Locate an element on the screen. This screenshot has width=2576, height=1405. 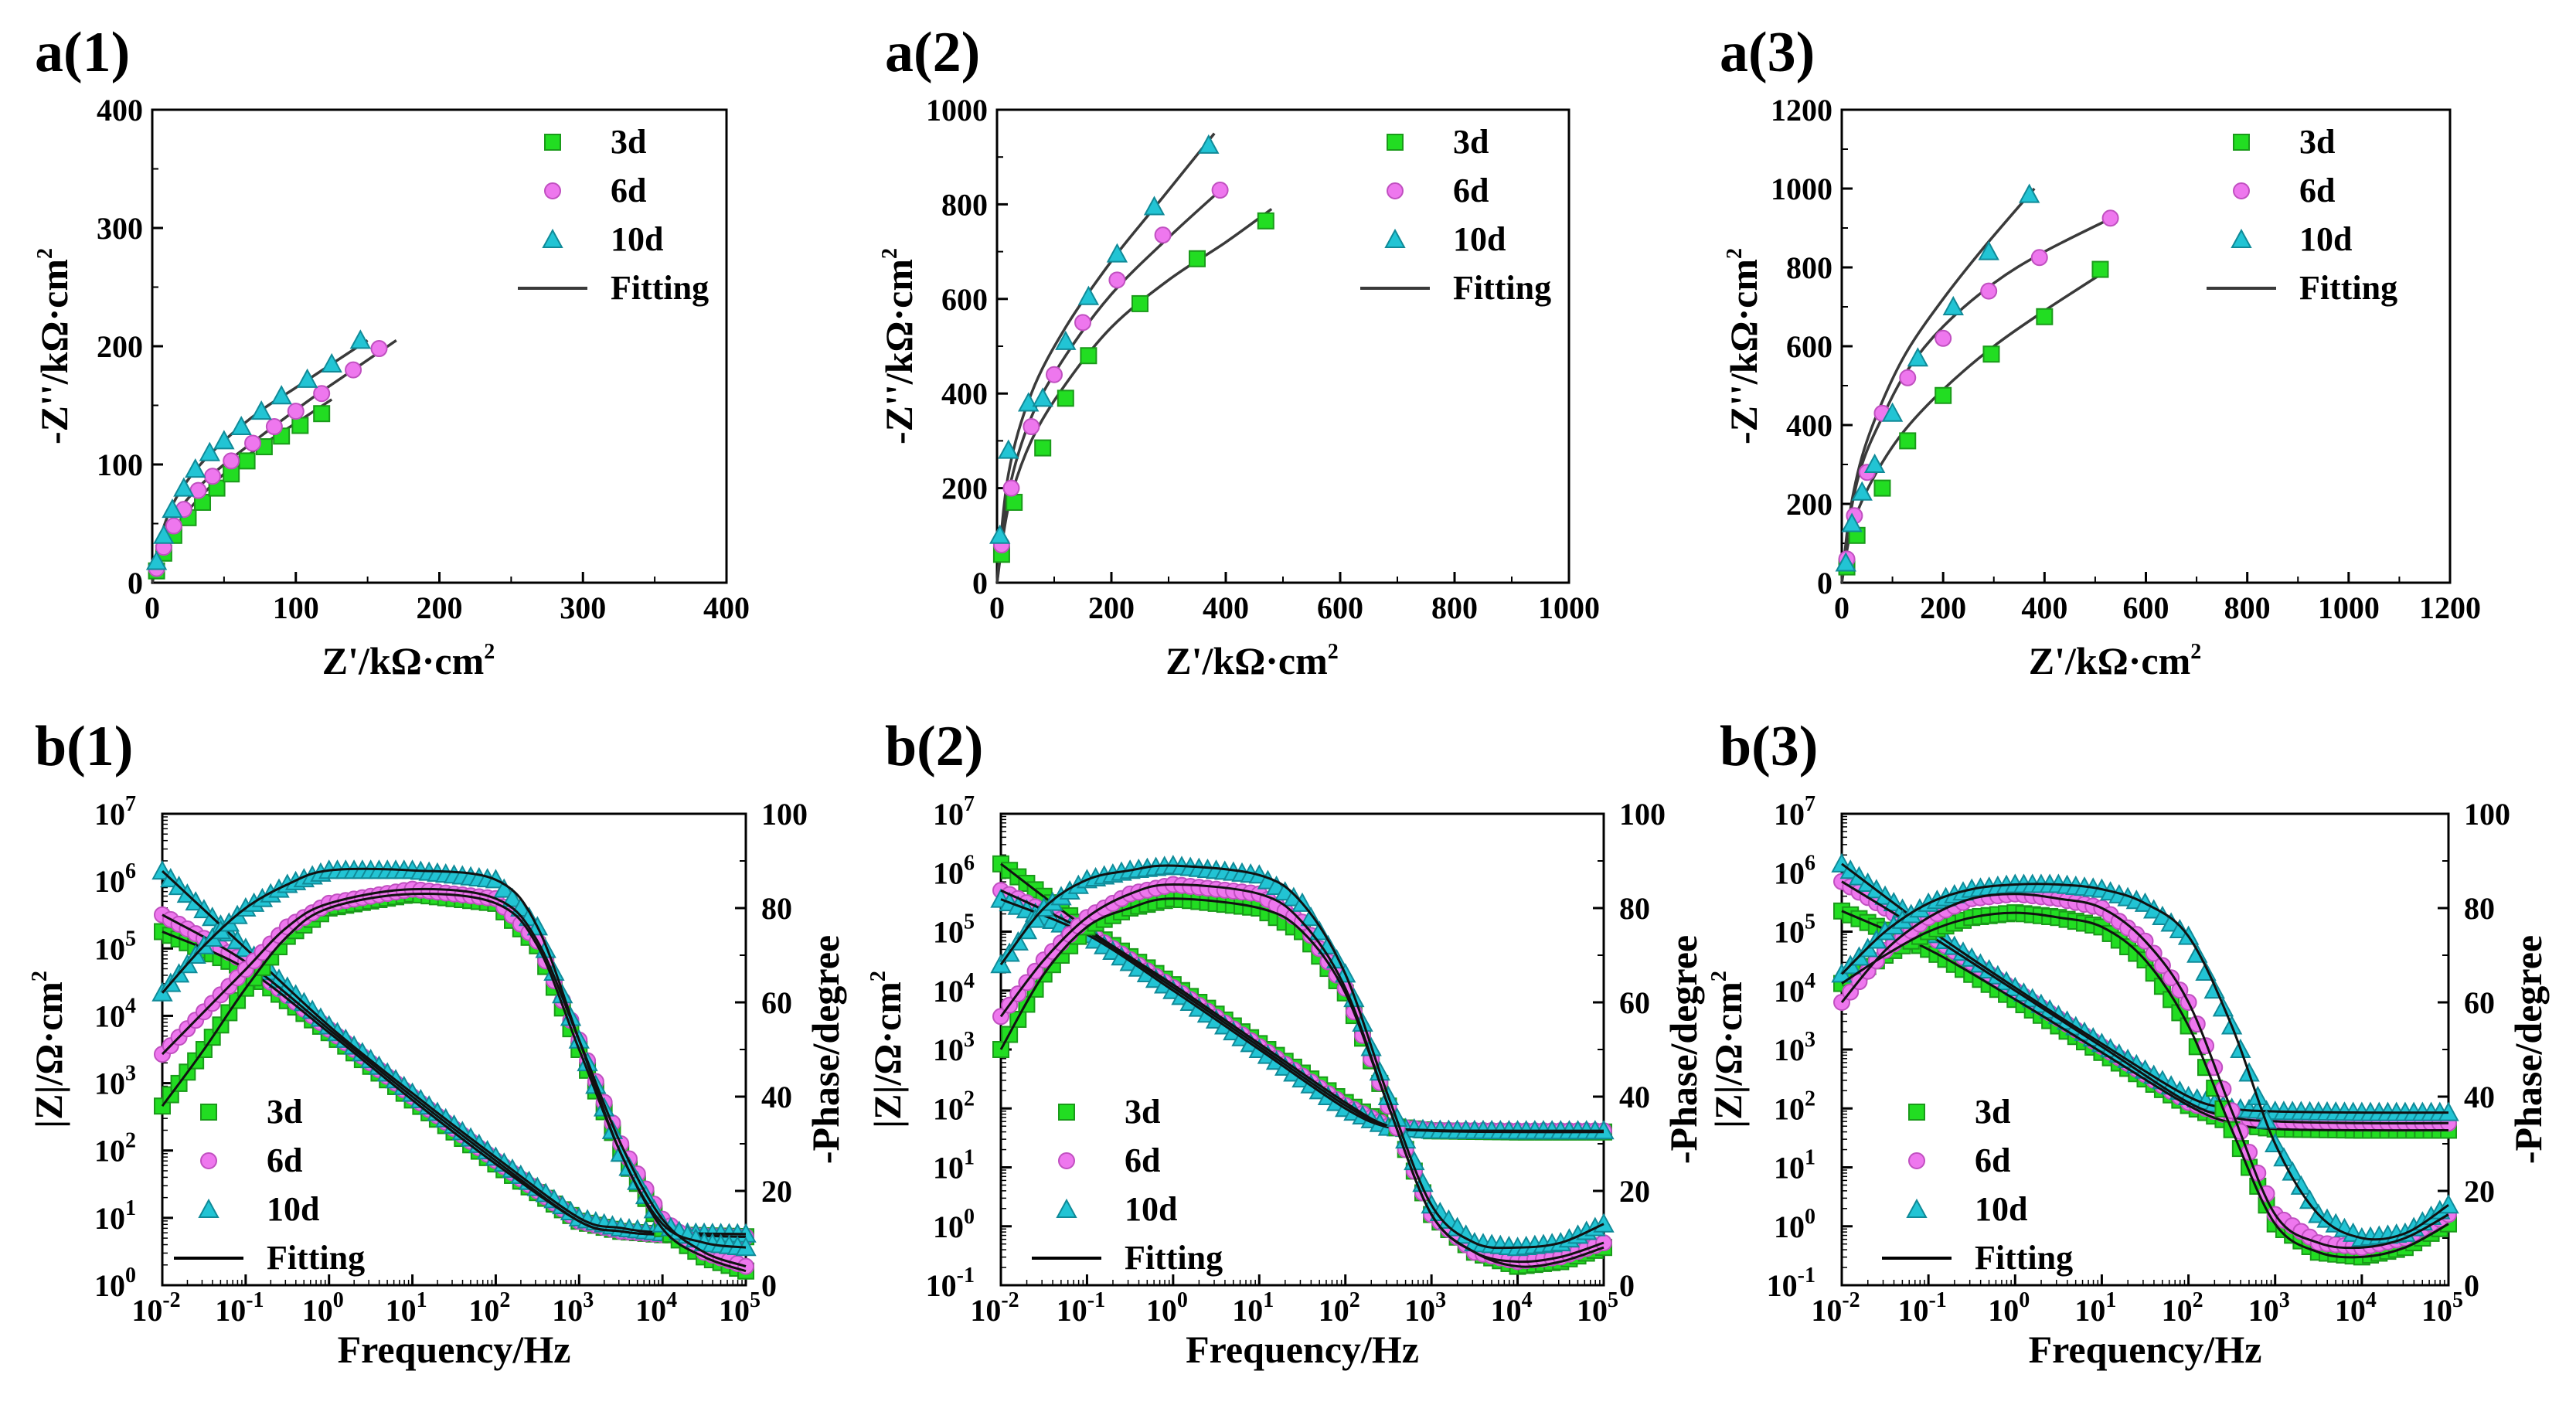
legend-label-d10: 10d is located at coordinates (2001, 1209).